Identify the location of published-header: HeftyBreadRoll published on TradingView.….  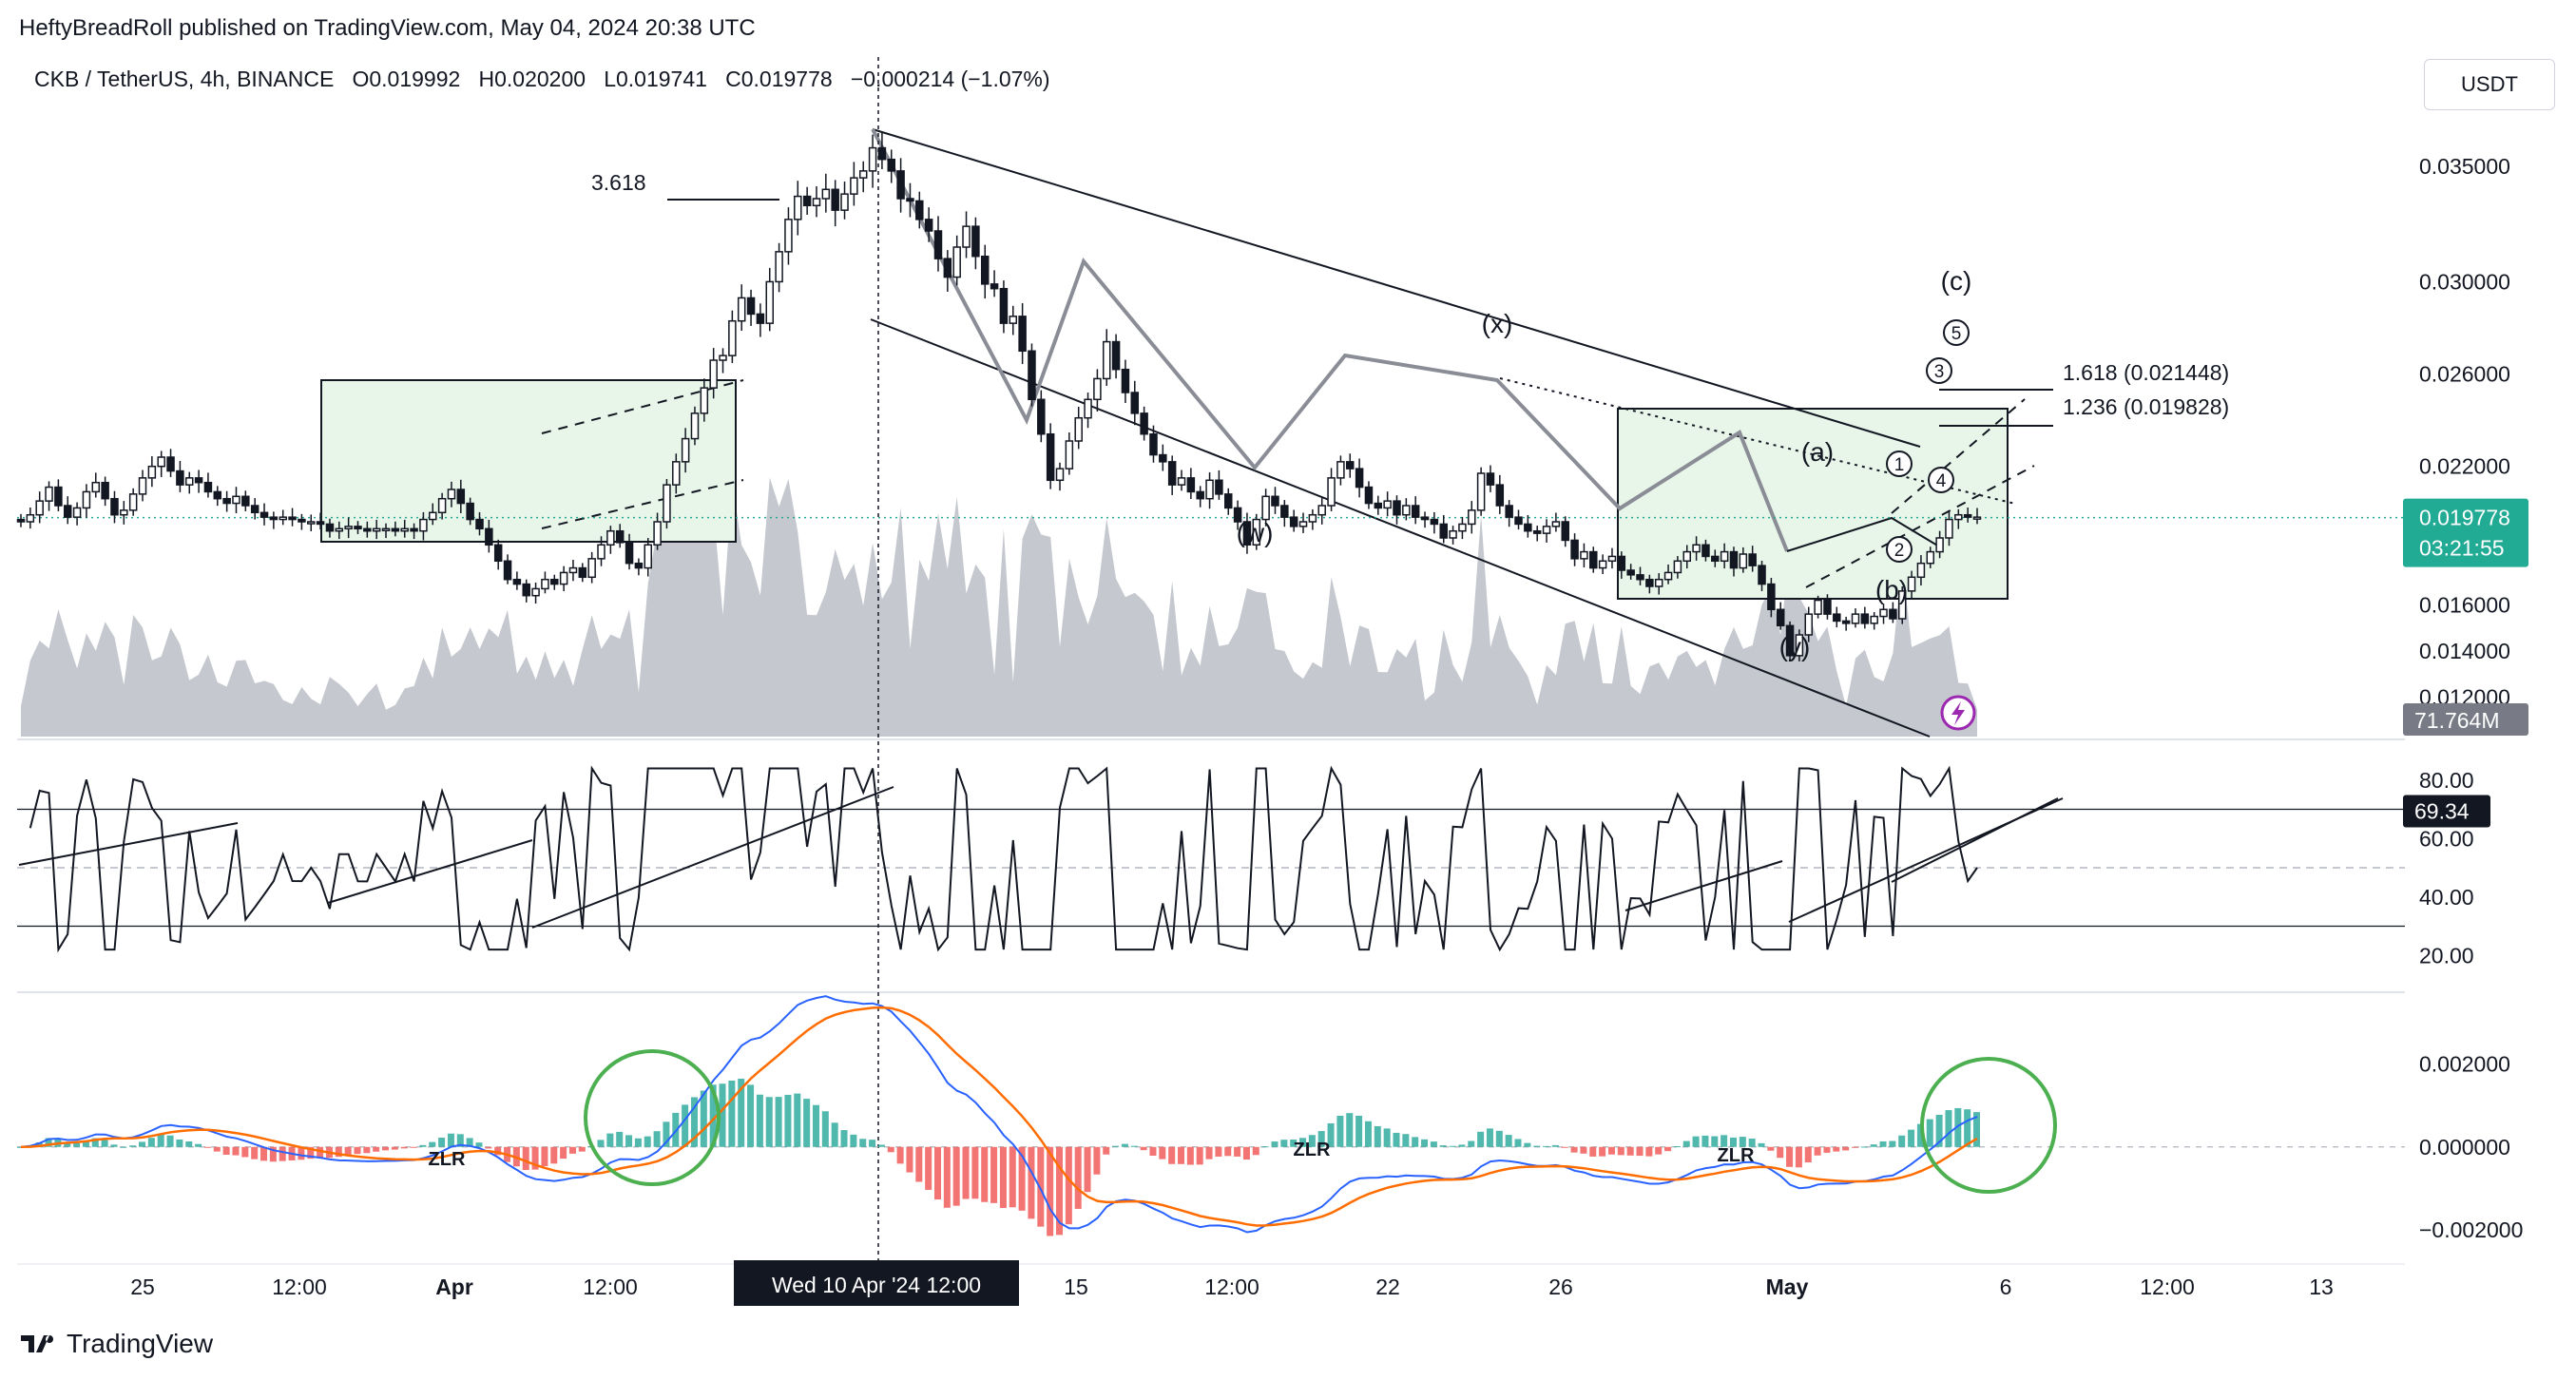
(387, 28).